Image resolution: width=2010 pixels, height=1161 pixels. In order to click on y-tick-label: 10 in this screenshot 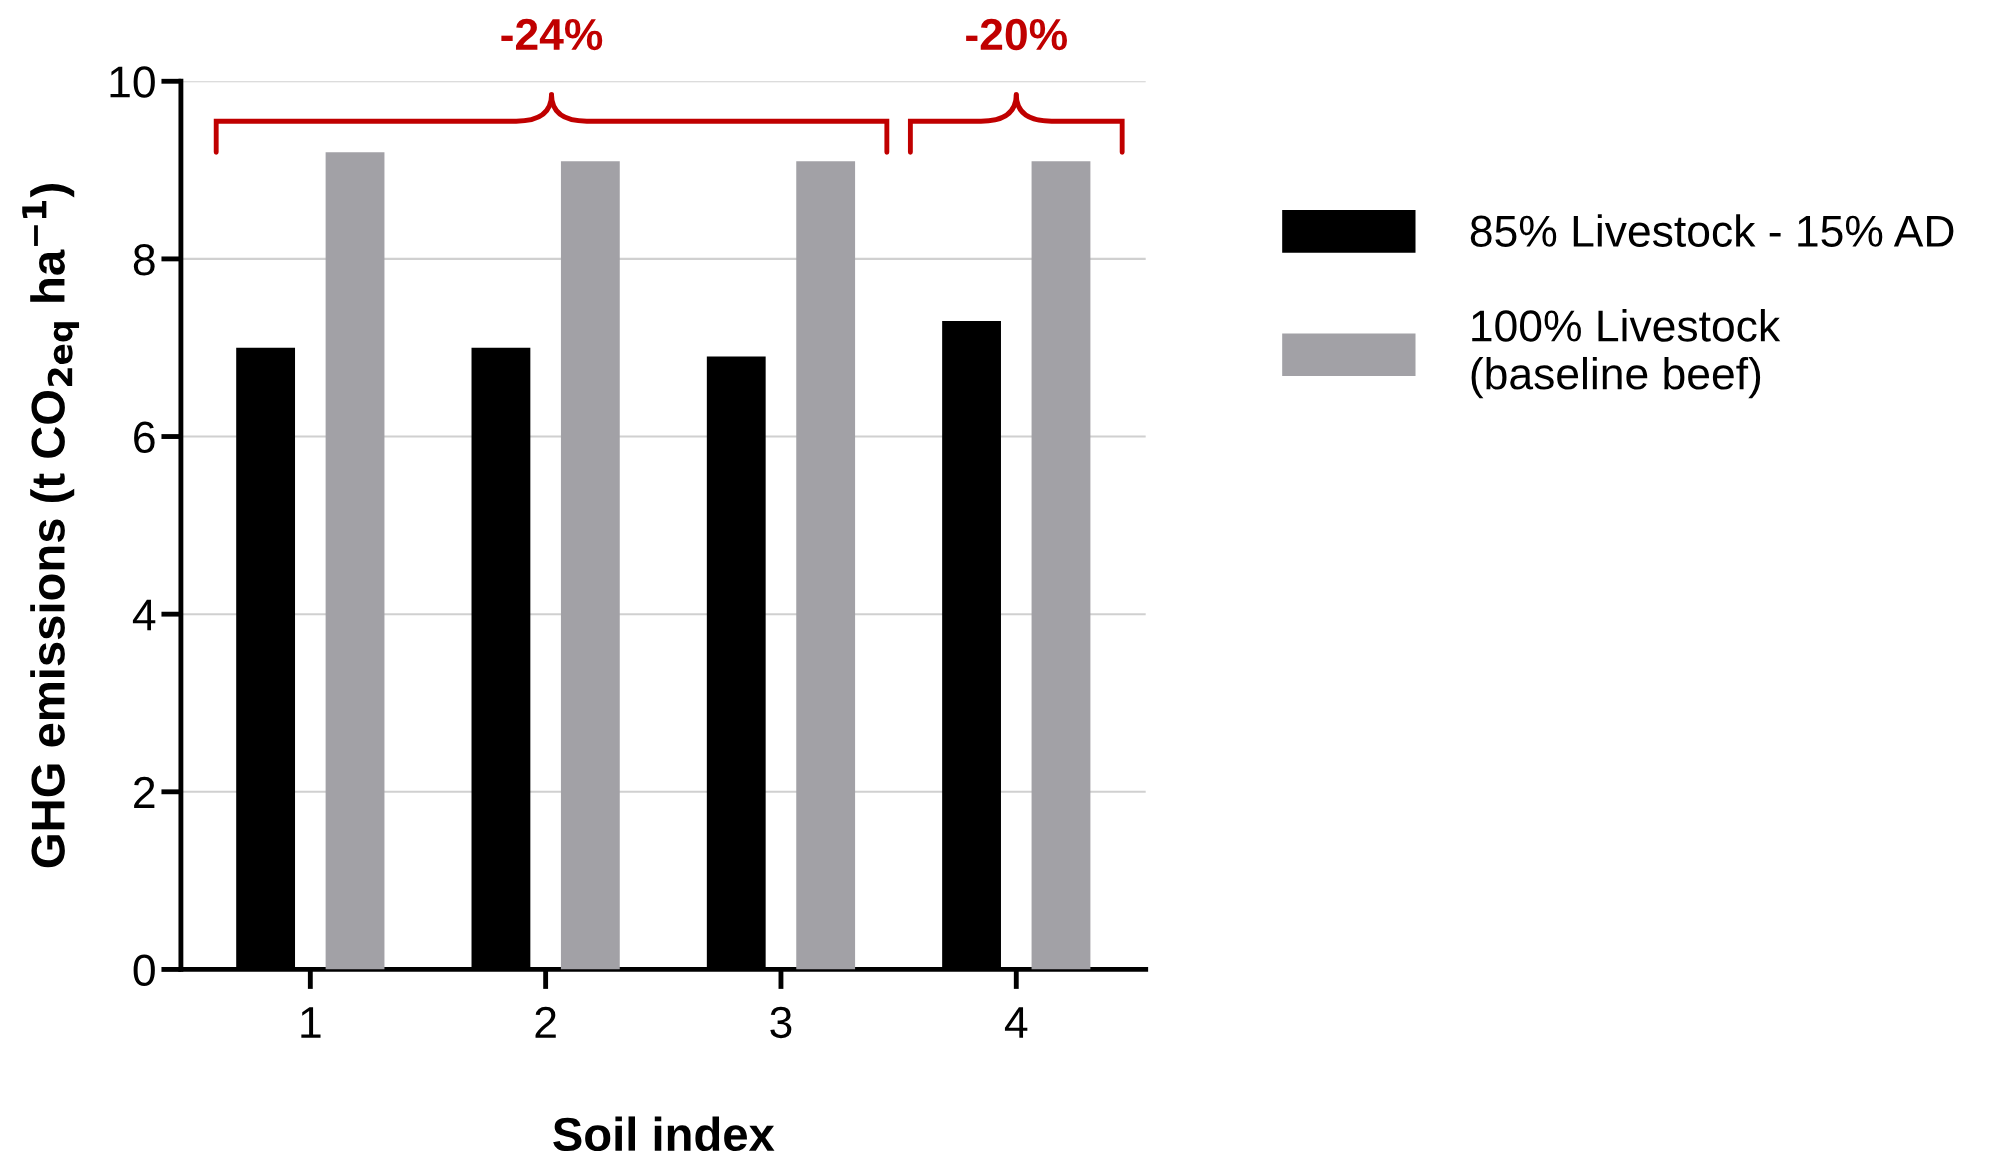, I will do `click(132, 82)`.